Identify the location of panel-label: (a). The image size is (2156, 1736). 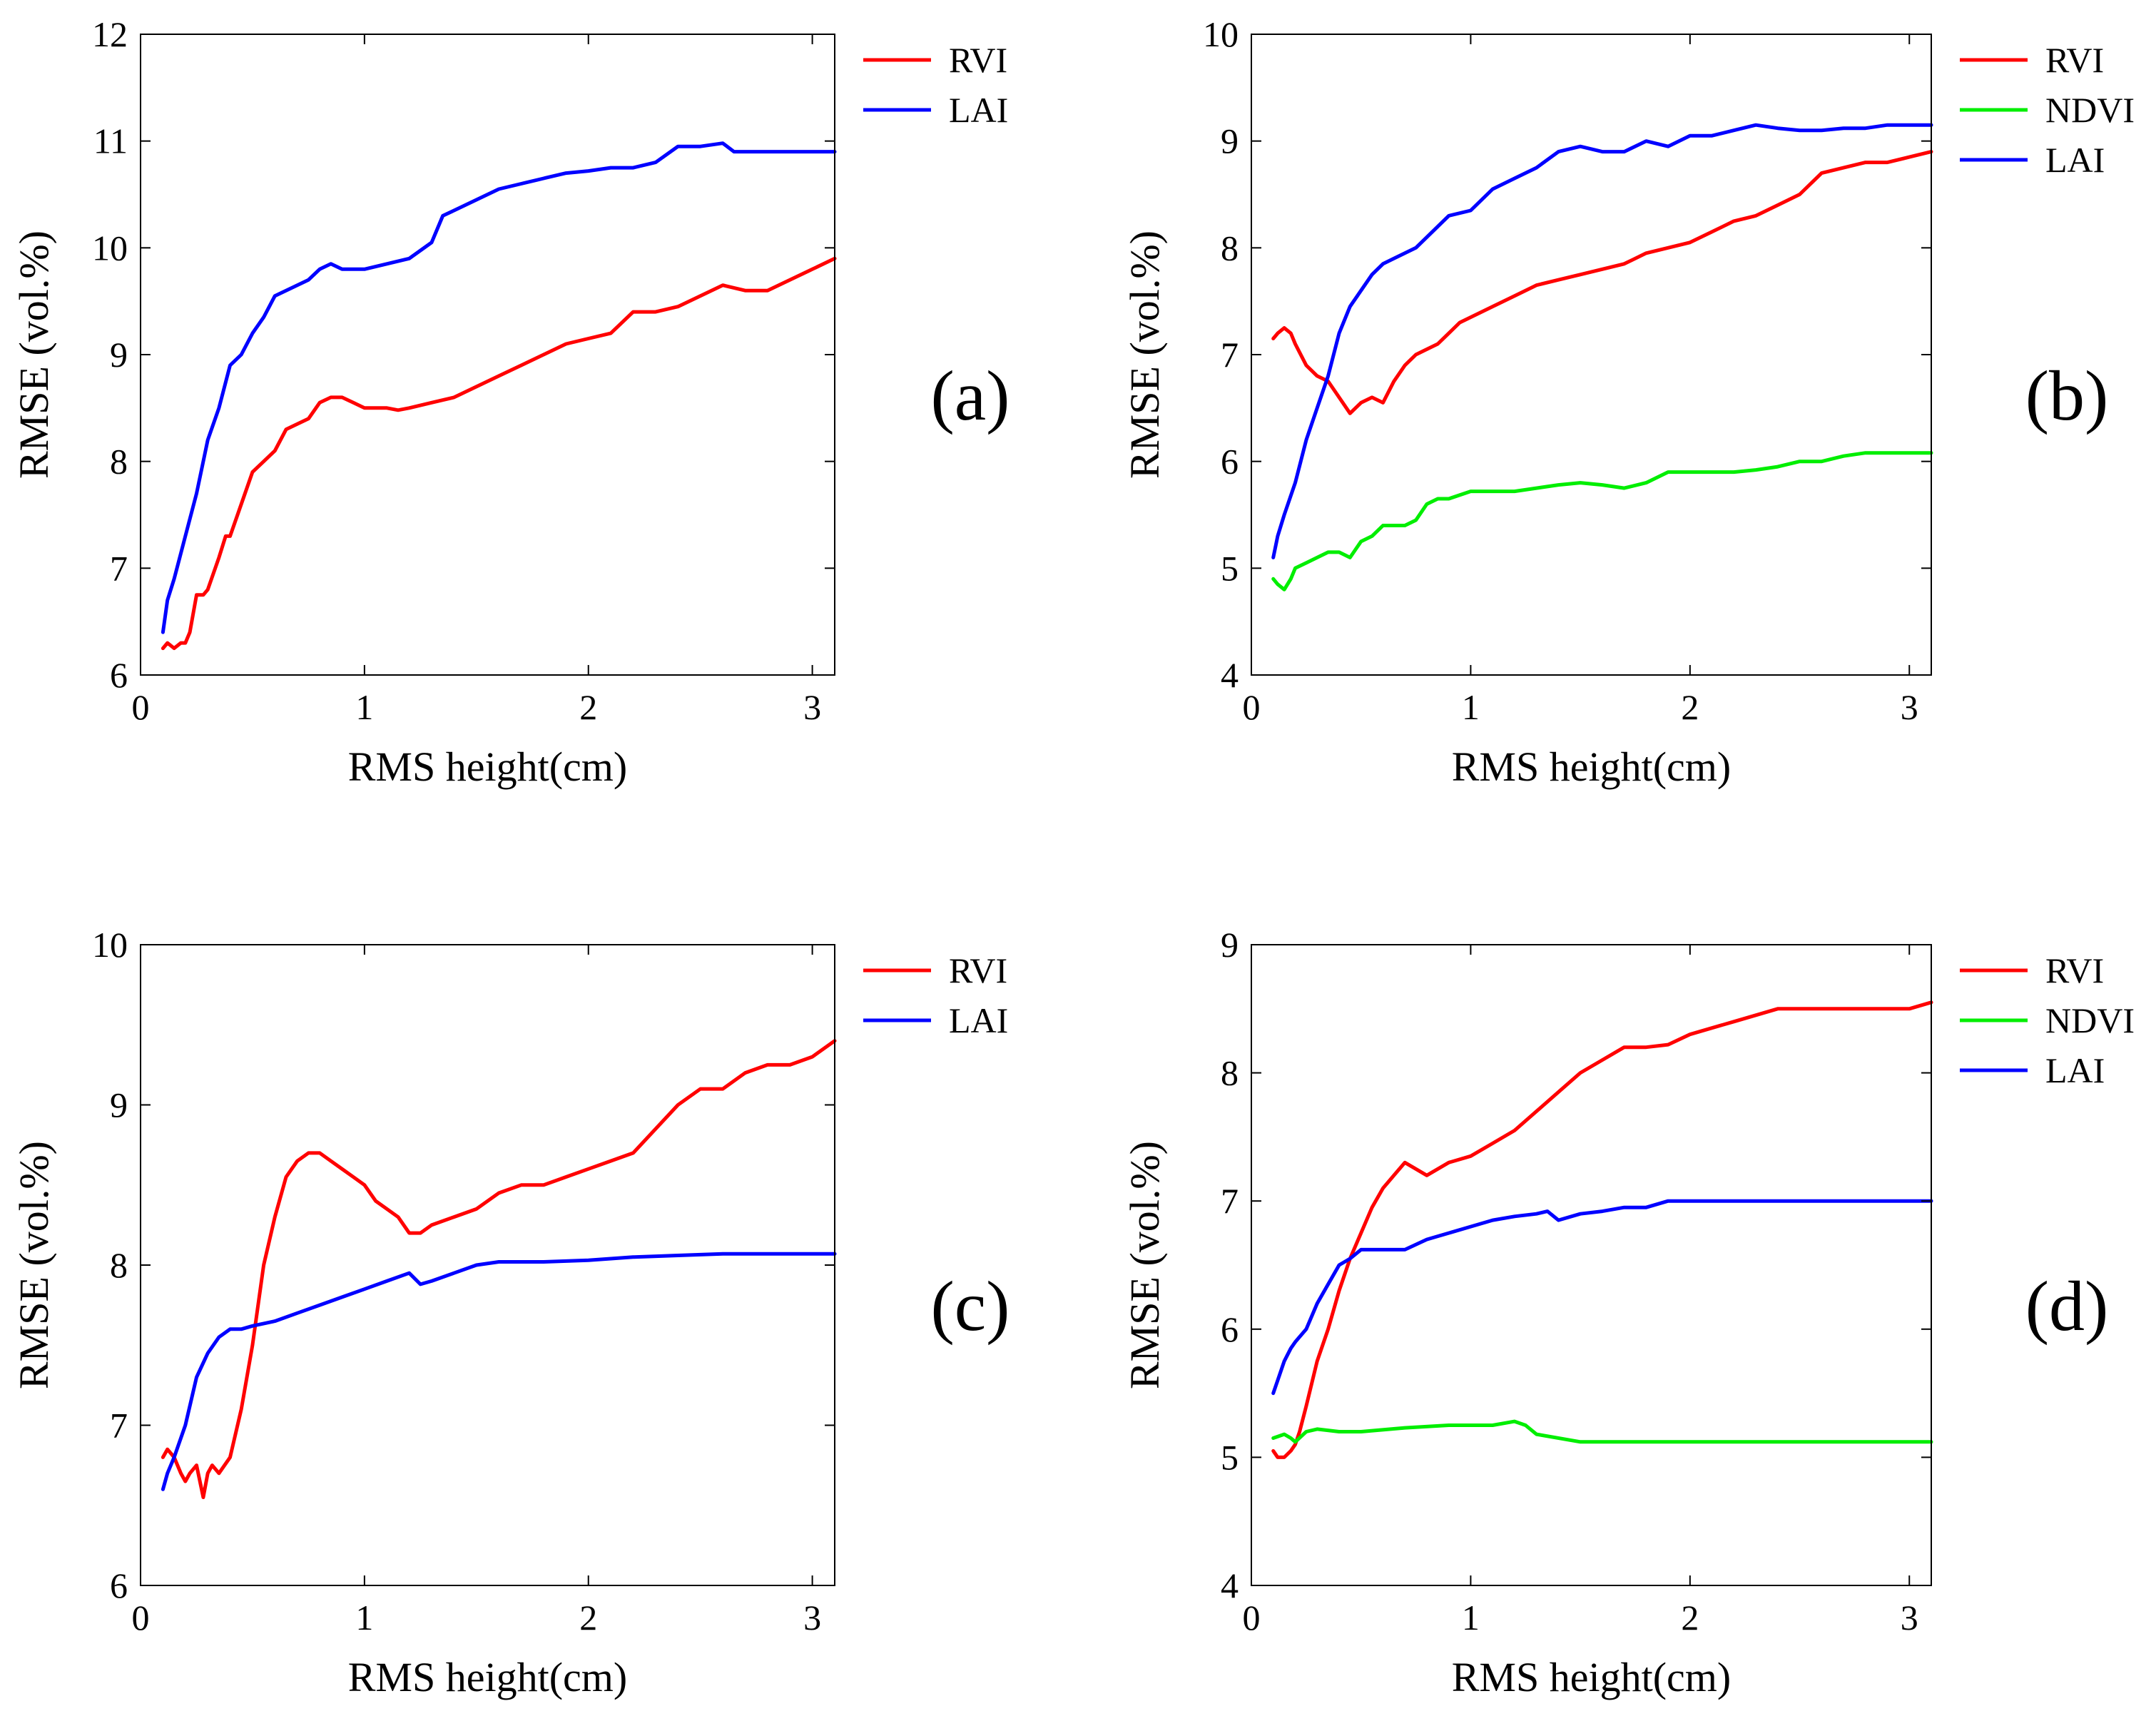
(970, 396).